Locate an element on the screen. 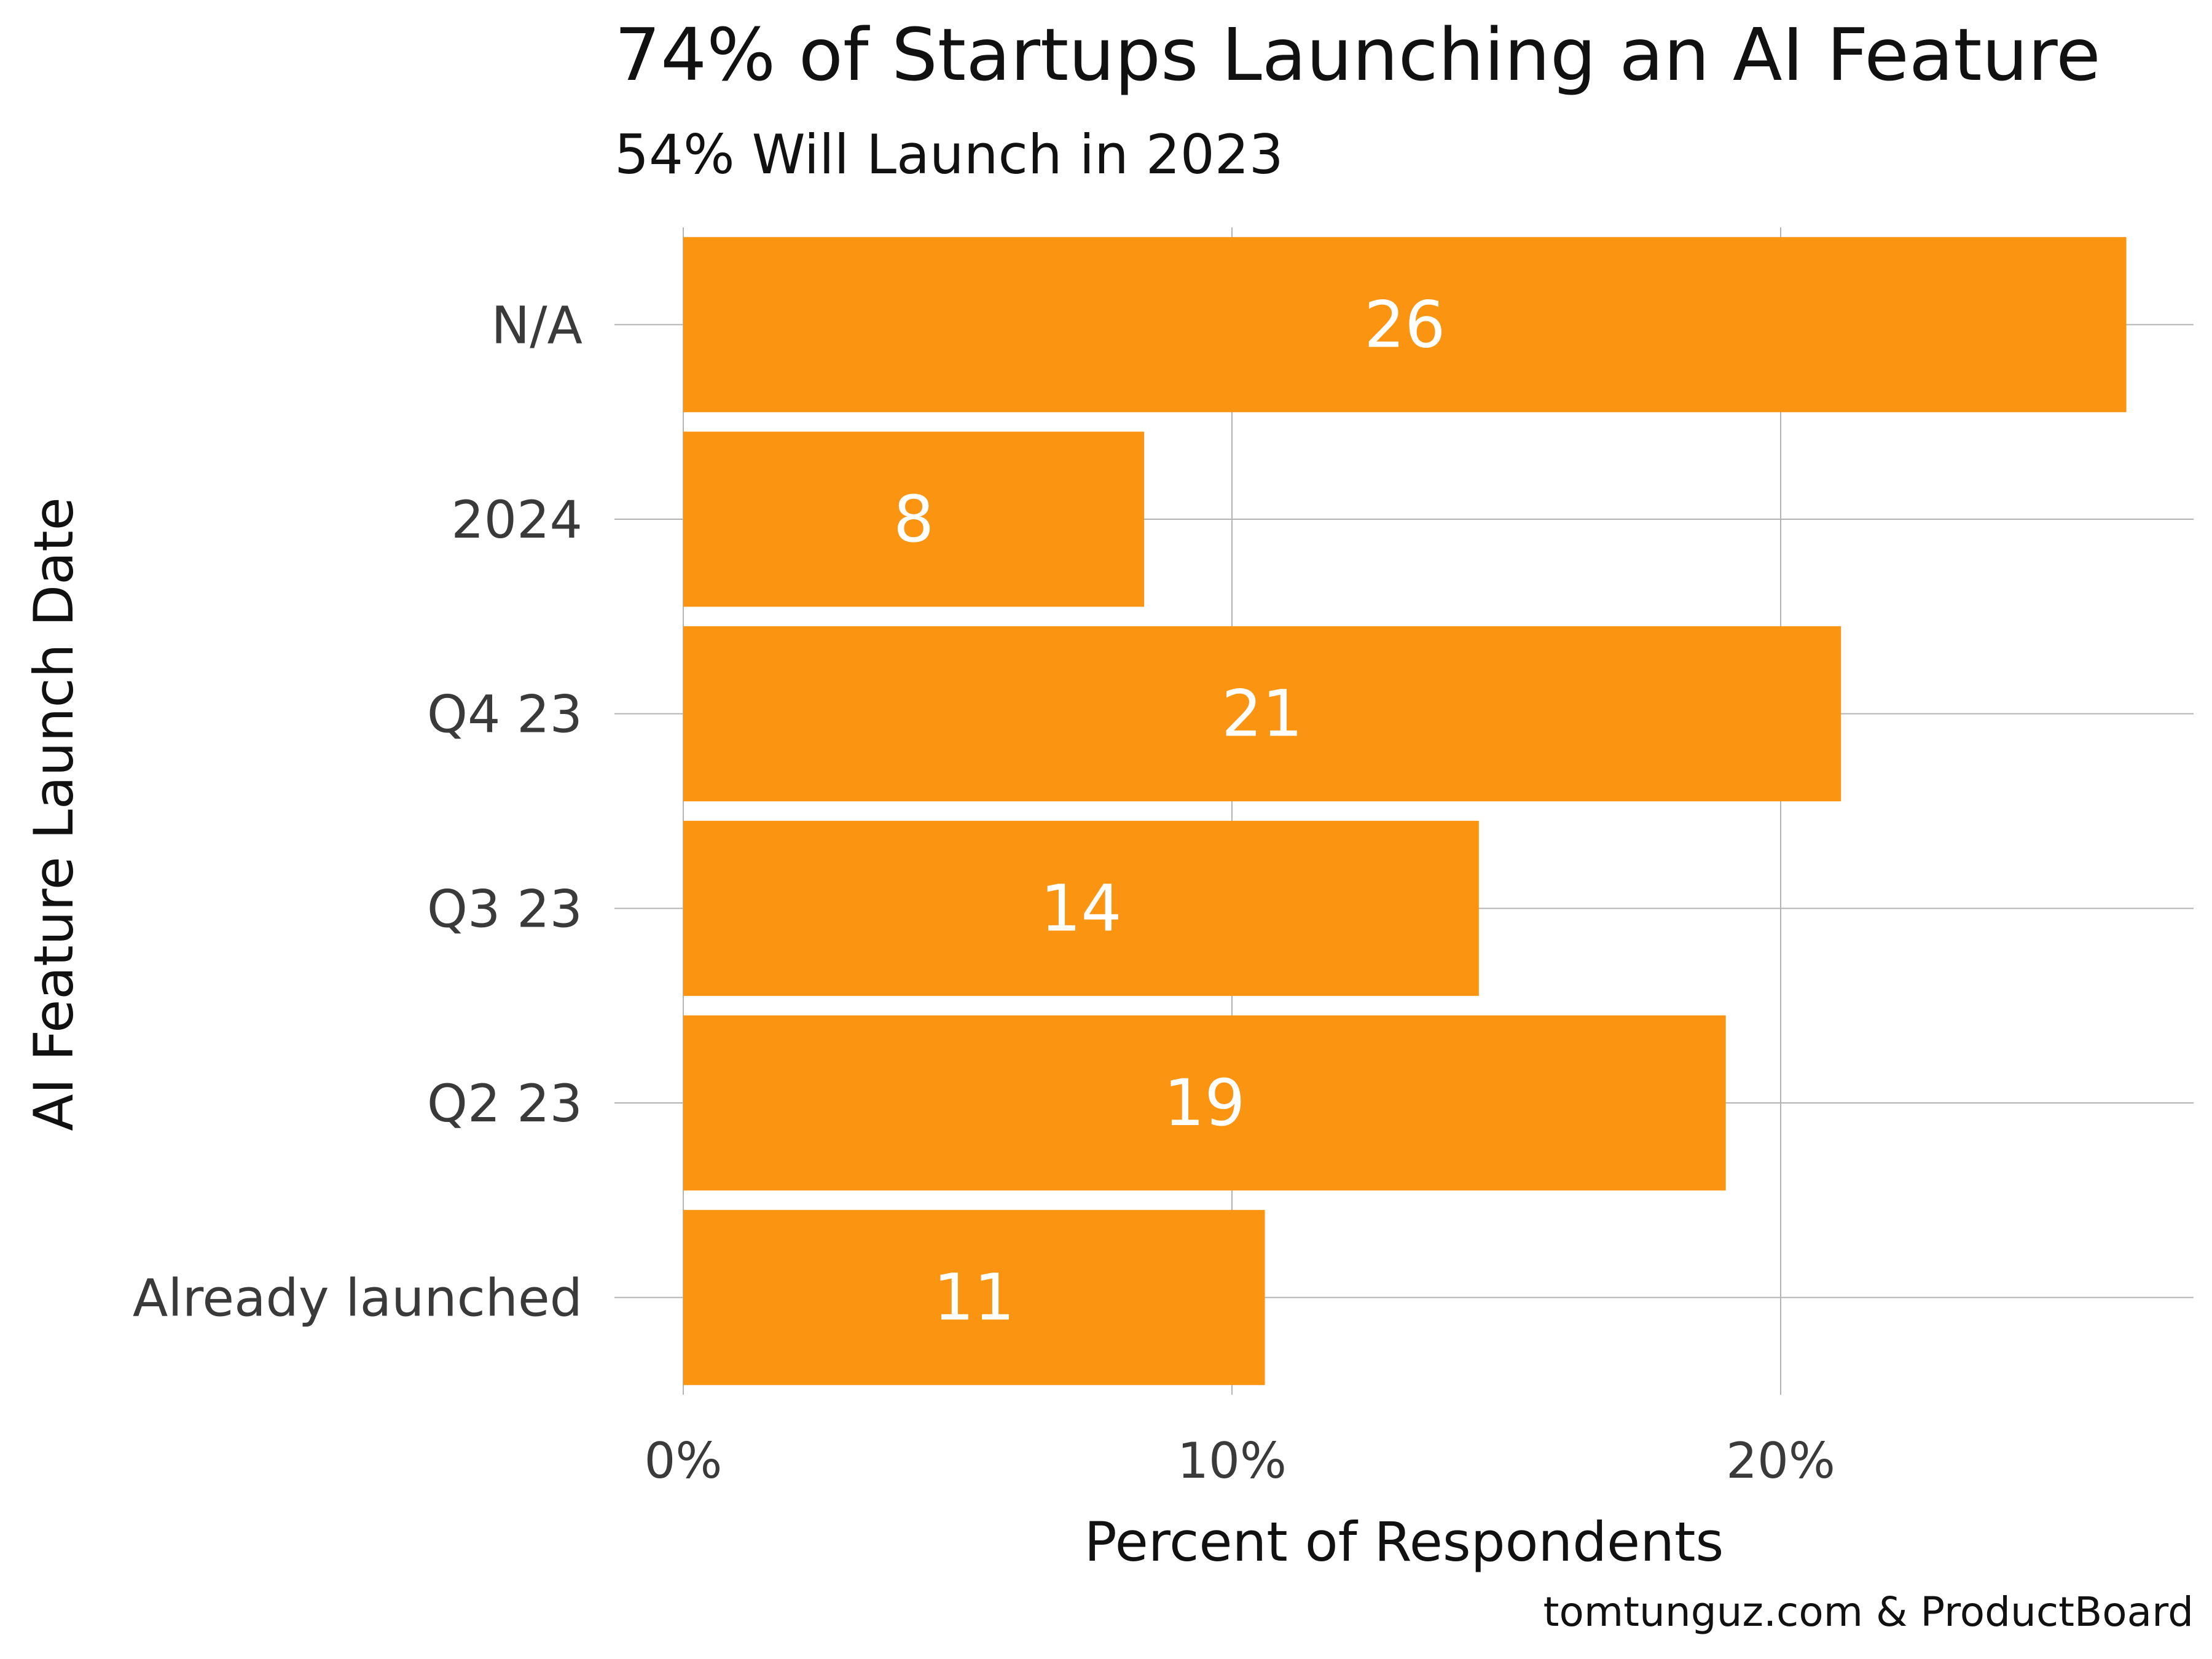 The image size is (2212, 1659). x-axis-ticks: 0% 10% 20% is located at coordinates (1240, 1460).